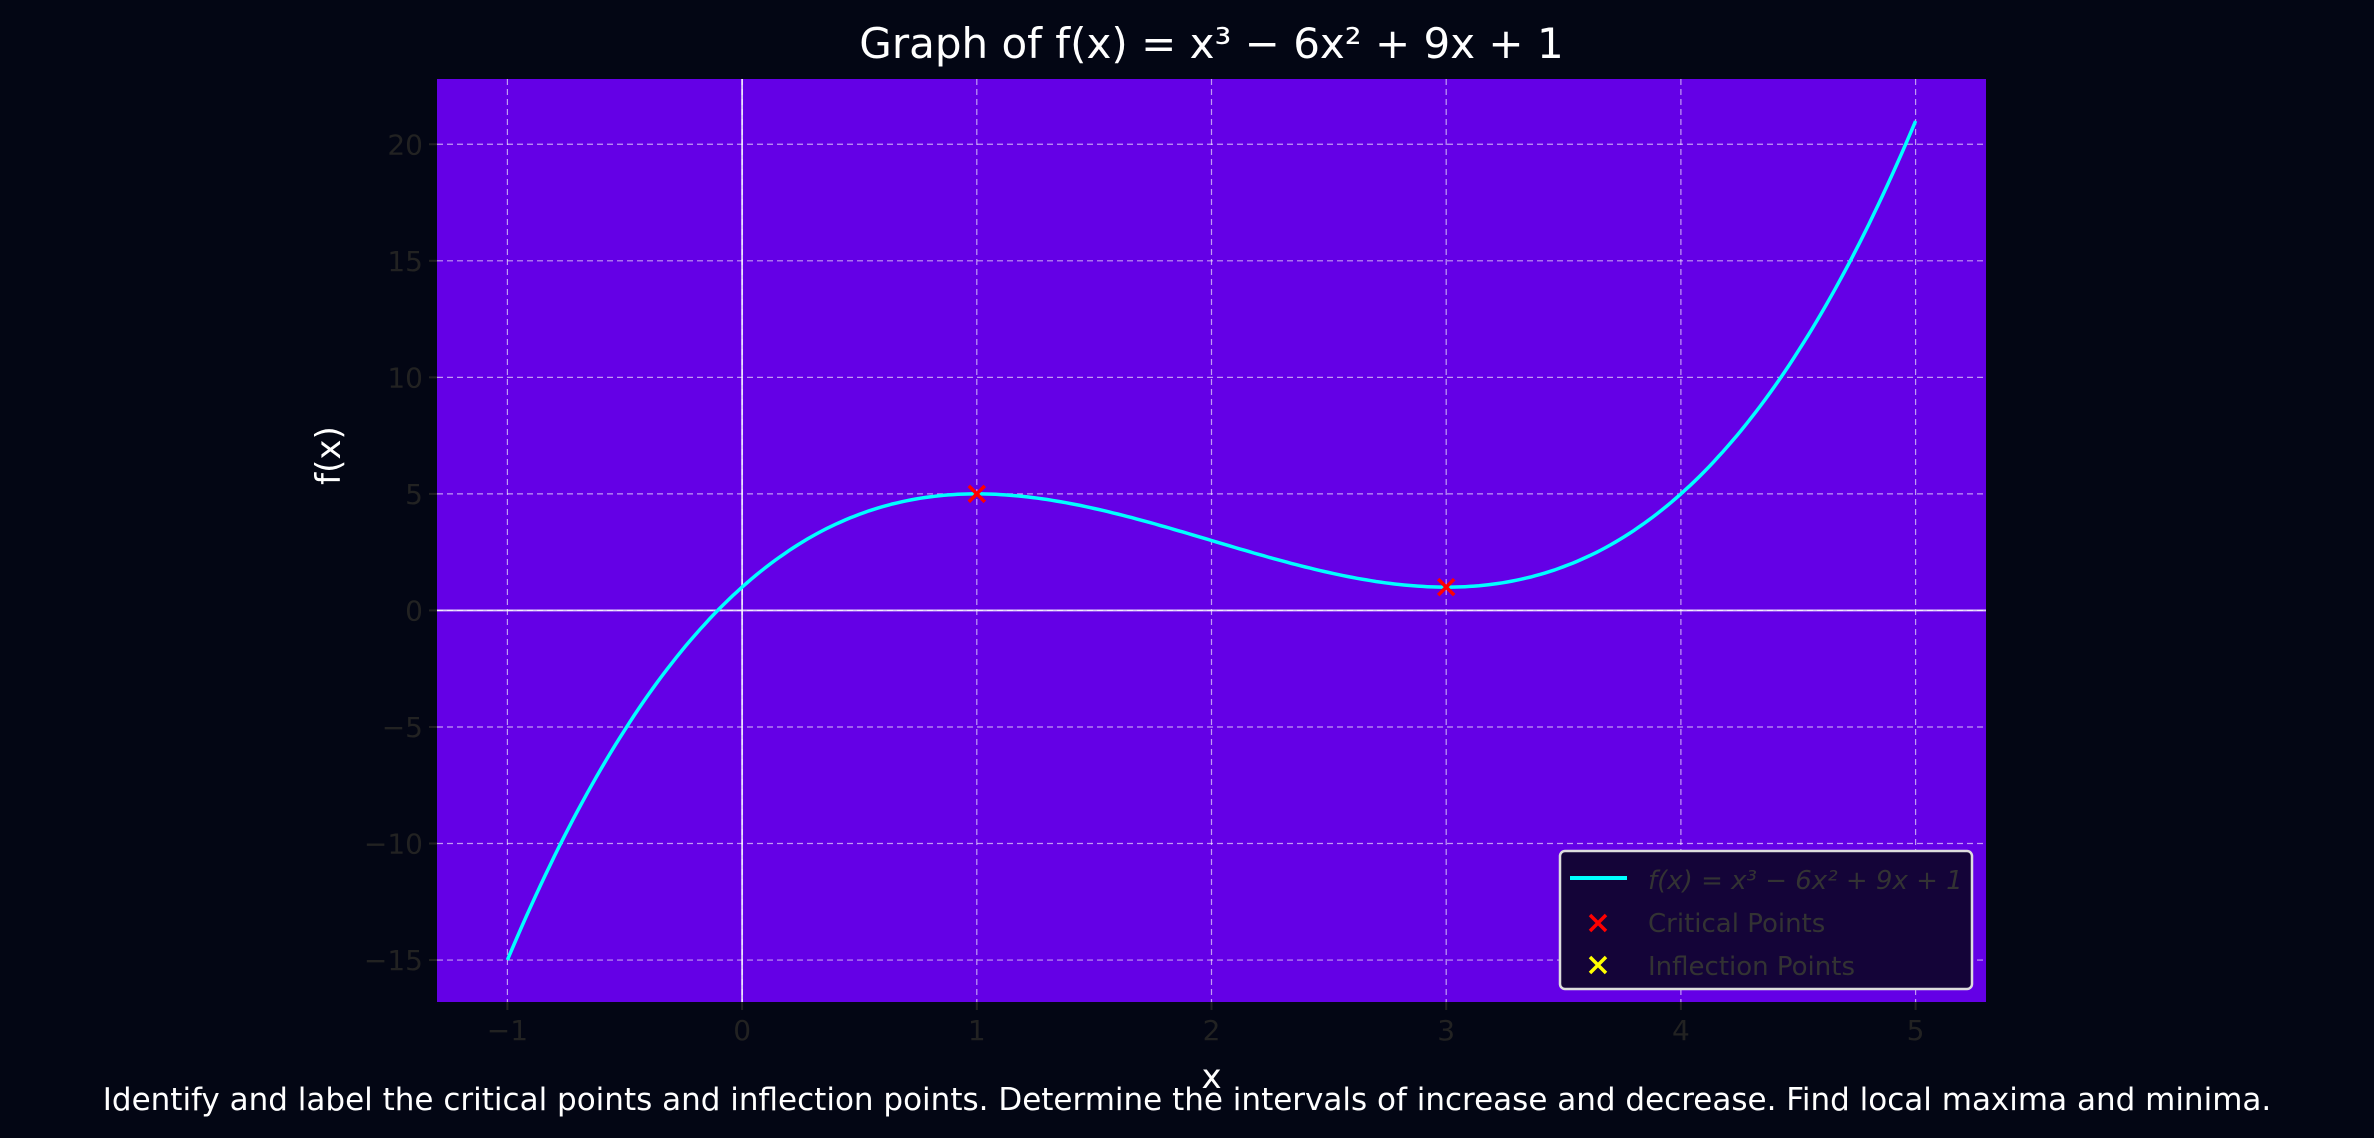  What do you see at coordinates (977, 1030) in the screenshot?
I see `x-tick-label: 1` at bounding box center [977, 1030].